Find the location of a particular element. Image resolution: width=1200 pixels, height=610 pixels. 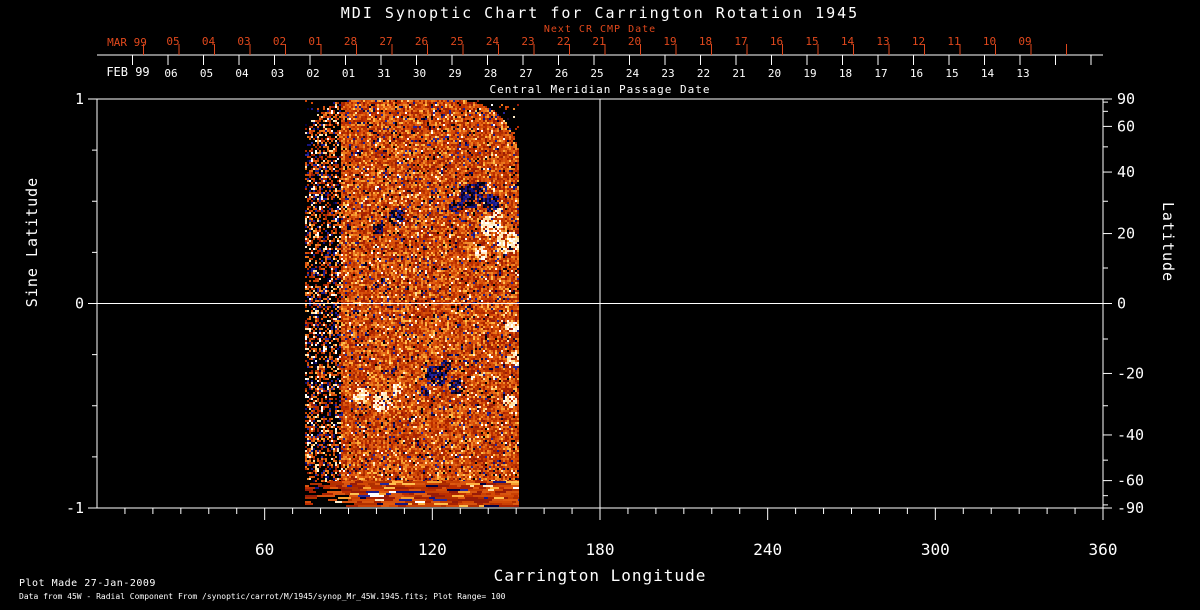

date-label-red: 04 is located at coordinates (209, 41).